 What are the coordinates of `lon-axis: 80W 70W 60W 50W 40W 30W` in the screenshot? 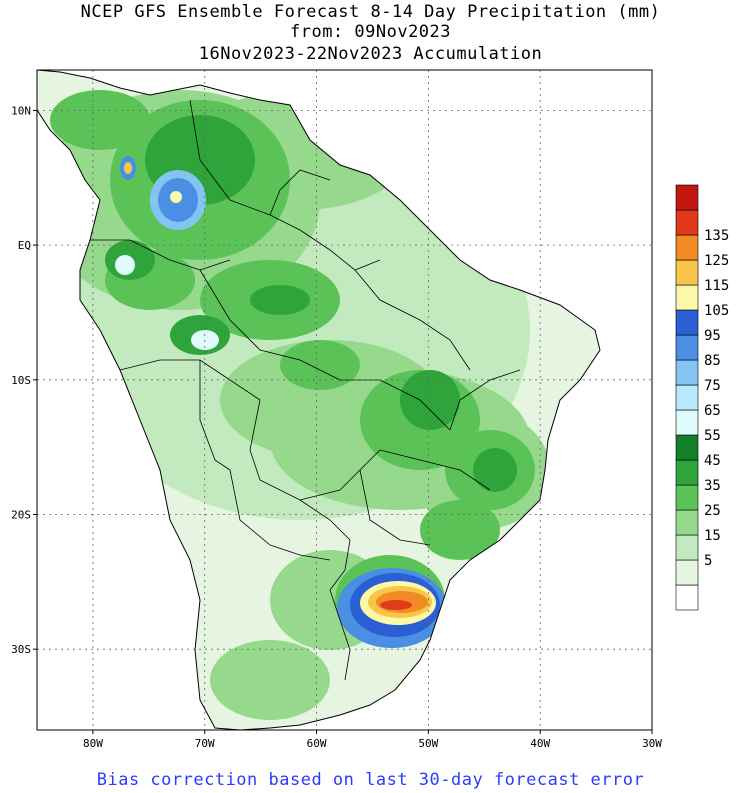 It's located at (372, 743).